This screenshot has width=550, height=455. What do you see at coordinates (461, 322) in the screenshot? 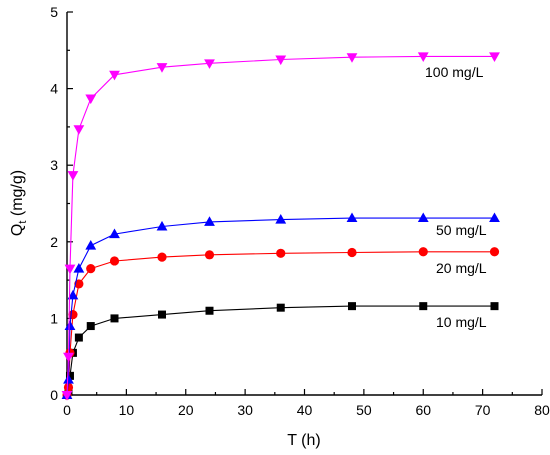
I see `series-label: 10 mg/L` at bounding box center [461, 322].